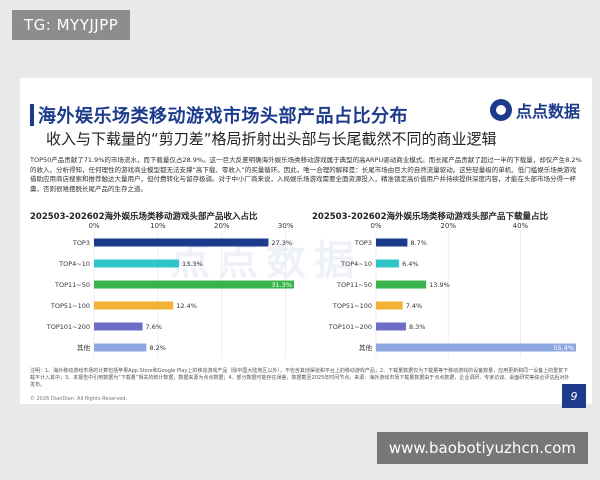  I want to click on data-label: 31.3%, so click(281, 285).